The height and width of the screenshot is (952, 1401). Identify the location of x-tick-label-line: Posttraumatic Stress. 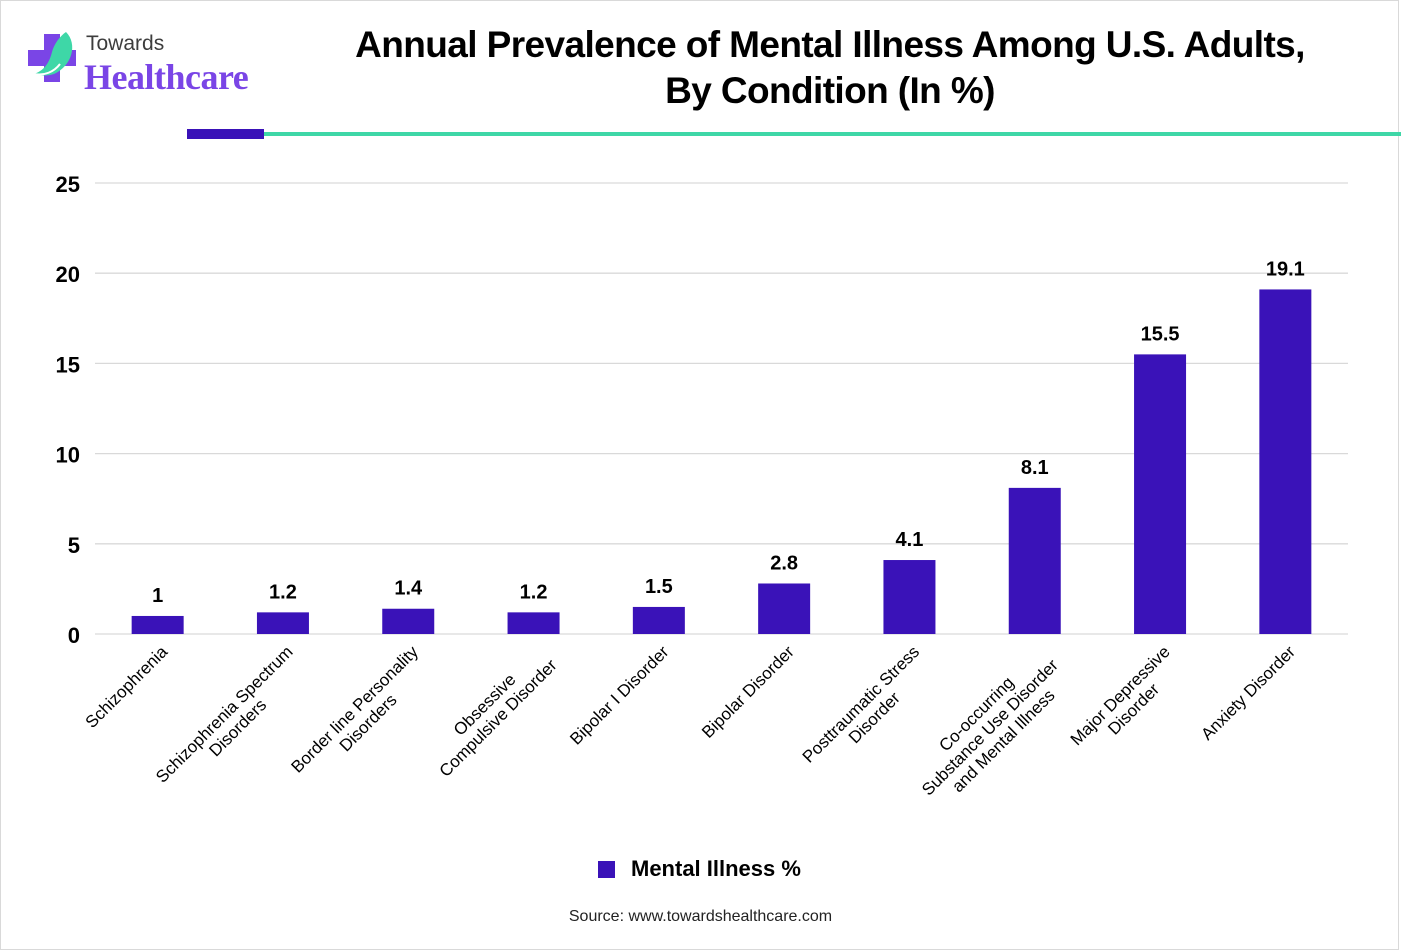
(861, 704).